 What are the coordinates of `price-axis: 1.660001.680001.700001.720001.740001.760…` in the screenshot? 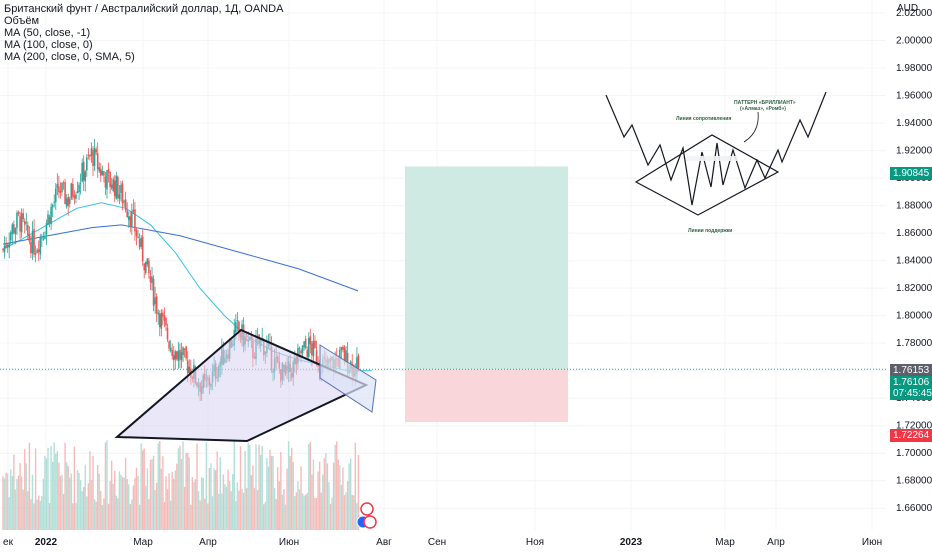 It's located at (909, 275).